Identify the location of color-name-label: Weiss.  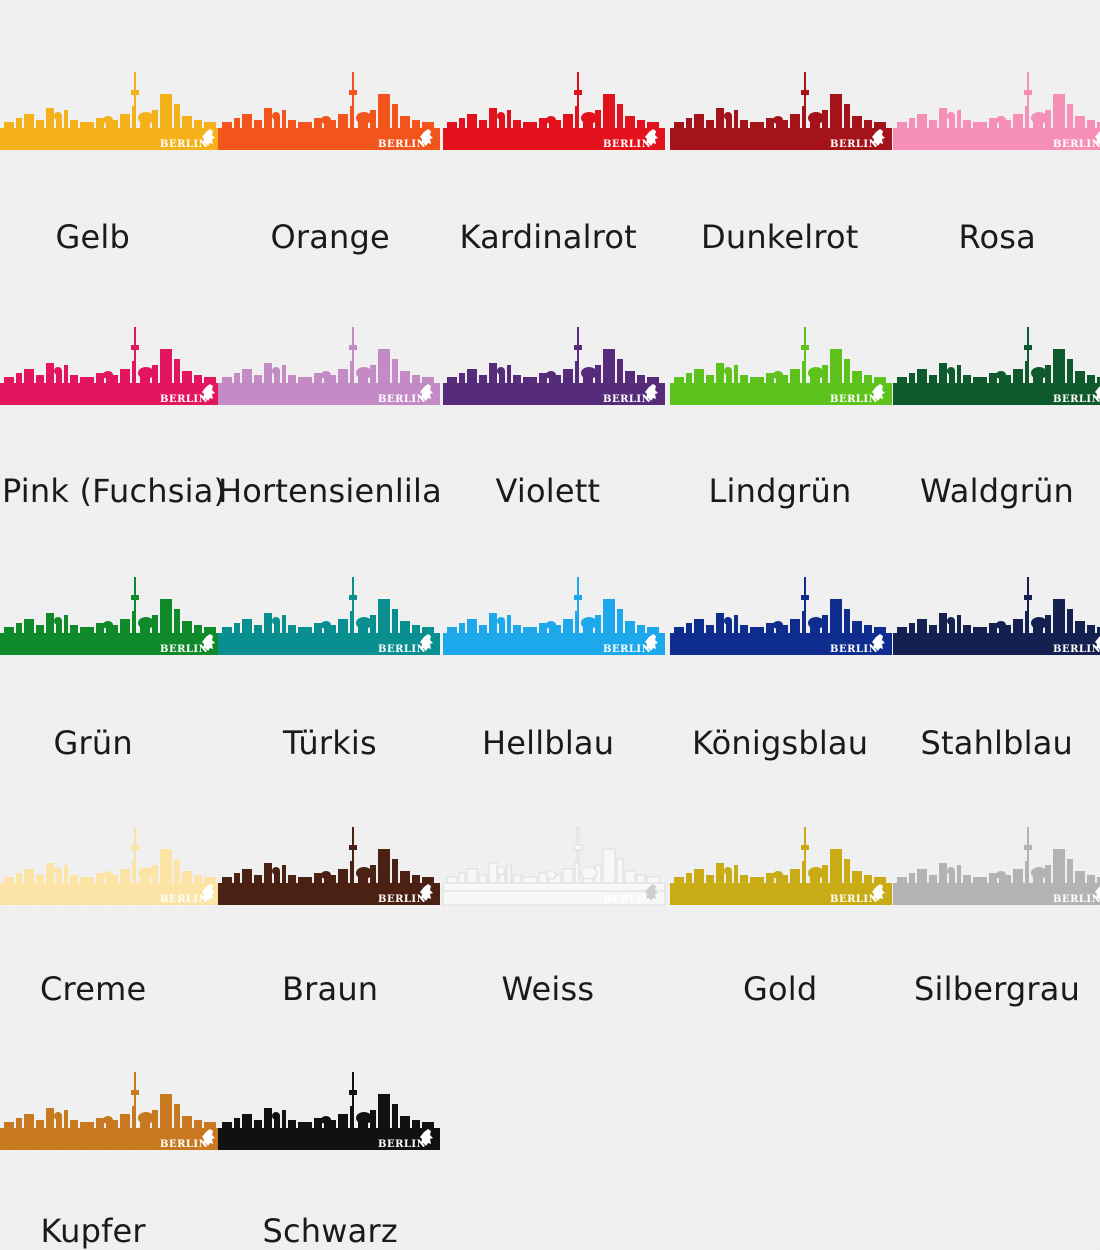
(548, 989).